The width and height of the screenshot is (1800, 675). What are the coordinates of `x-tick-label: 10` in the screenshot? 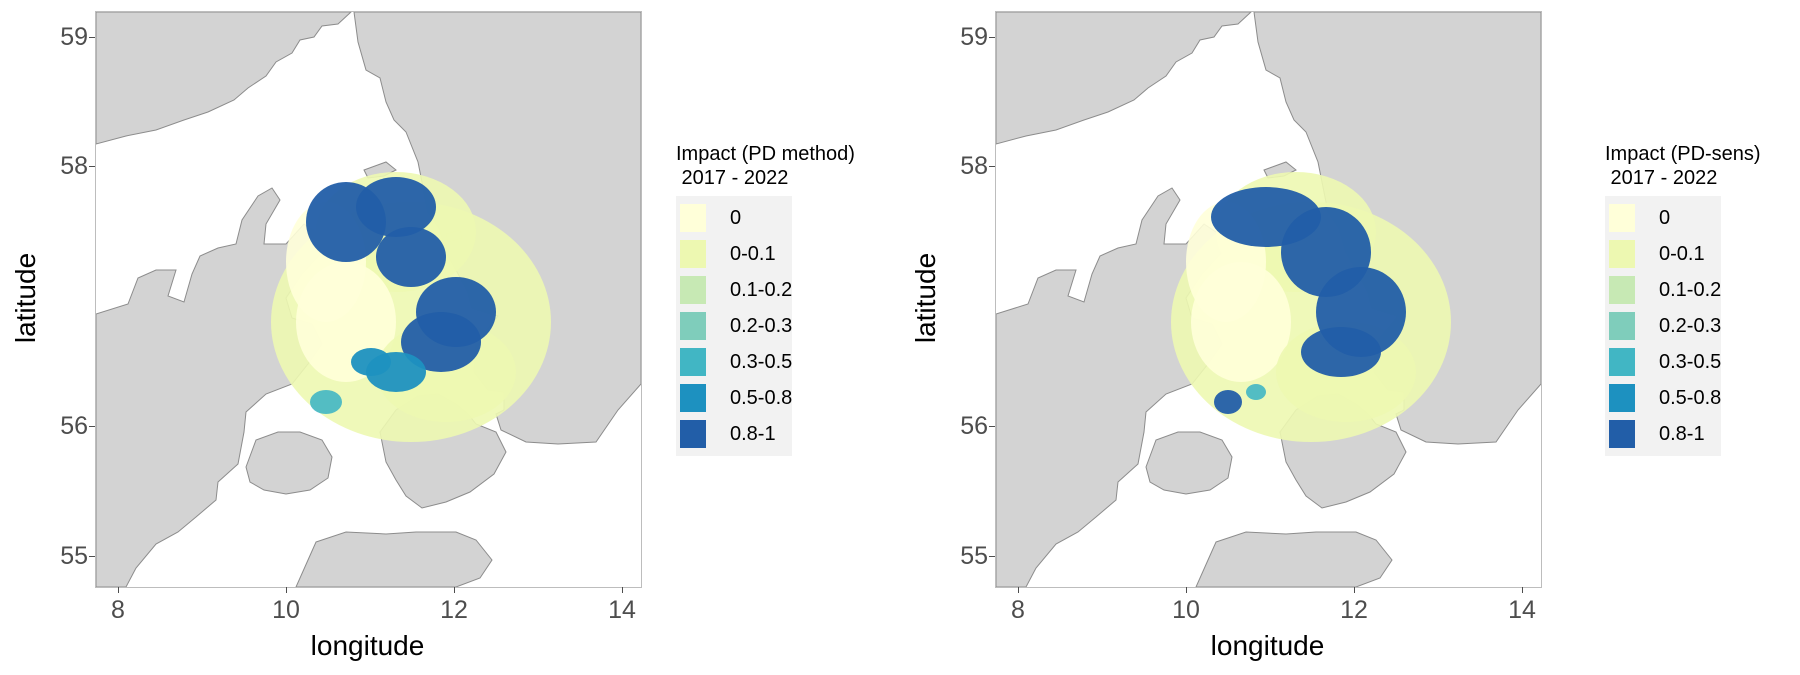 It's located at (286, 610).